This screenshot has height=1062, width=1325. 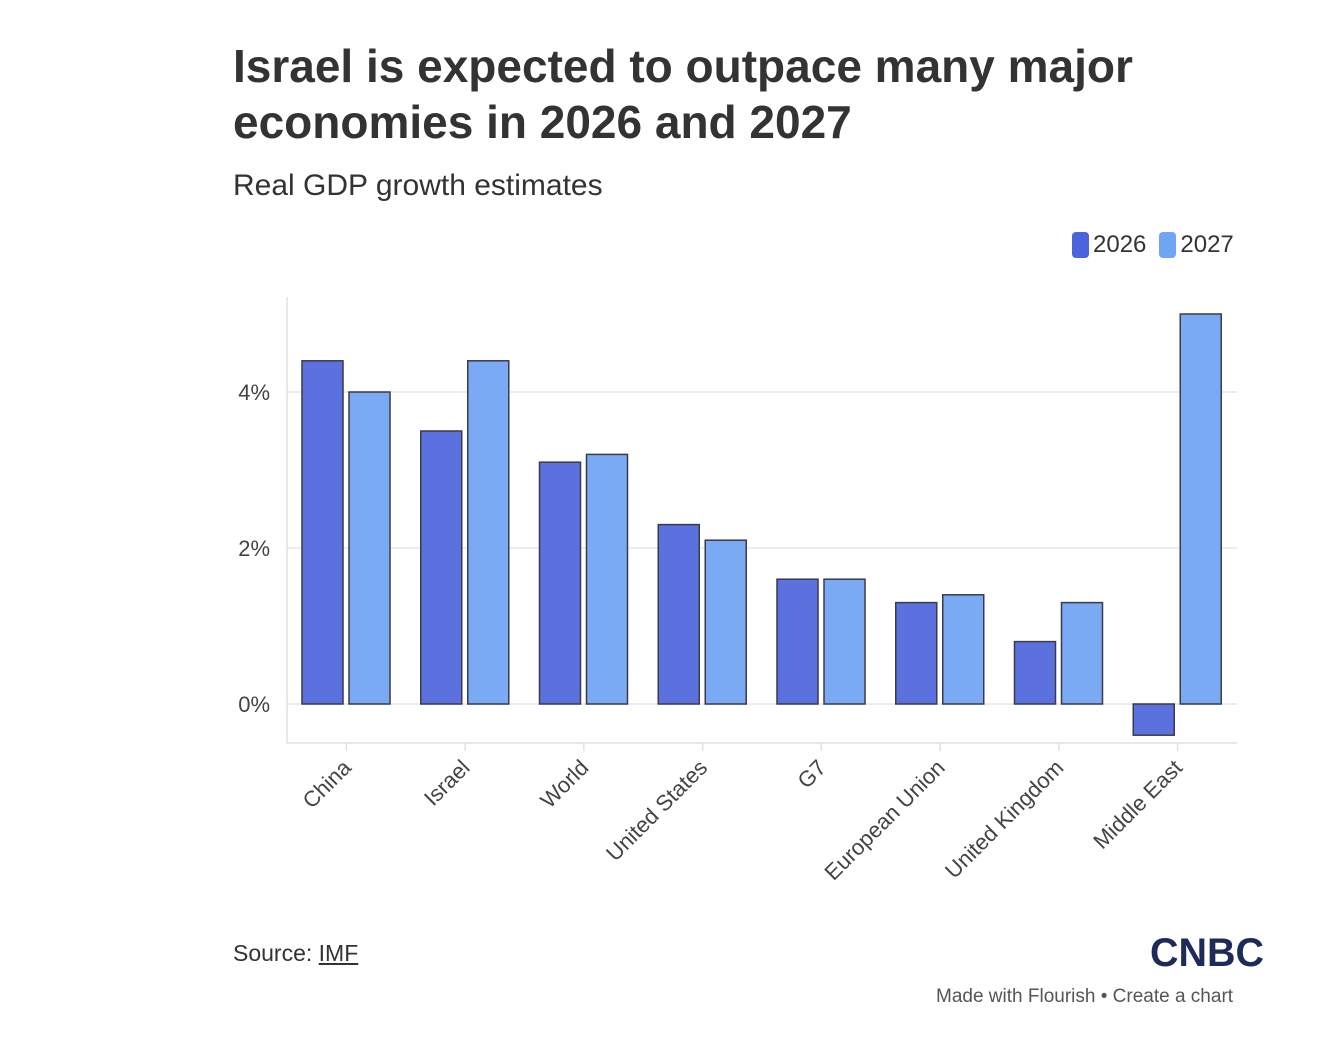 What do you see at coordinates (441, 567) in the screenshot?
I see `bar-2026-israel` at bounding box center [441, 567].